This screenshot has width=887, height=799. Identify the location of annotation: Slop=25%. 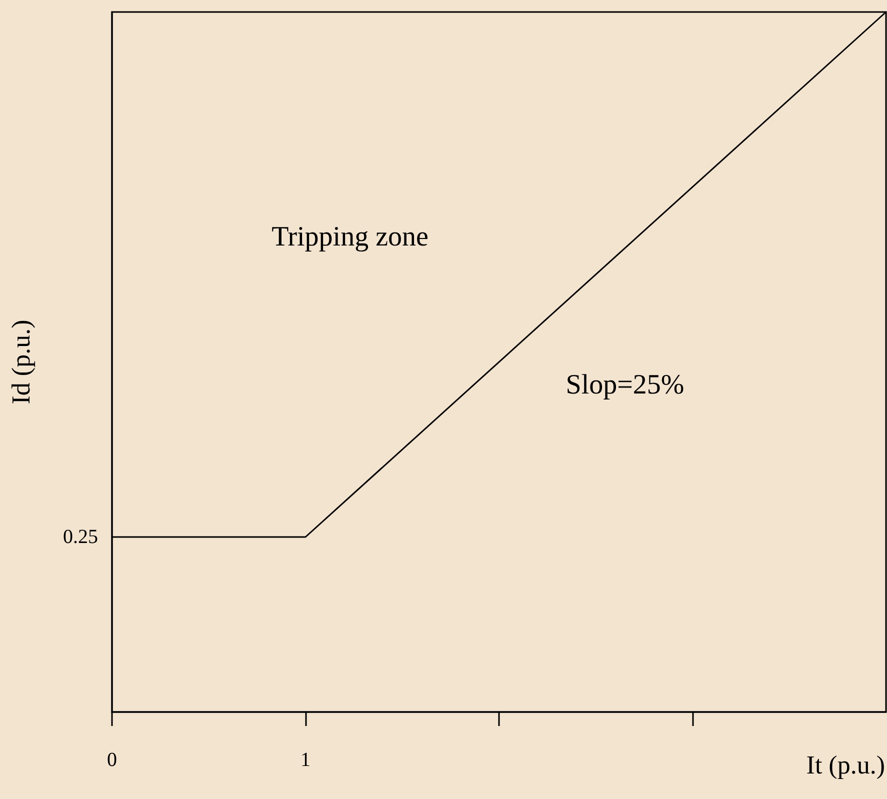
(625, 385).